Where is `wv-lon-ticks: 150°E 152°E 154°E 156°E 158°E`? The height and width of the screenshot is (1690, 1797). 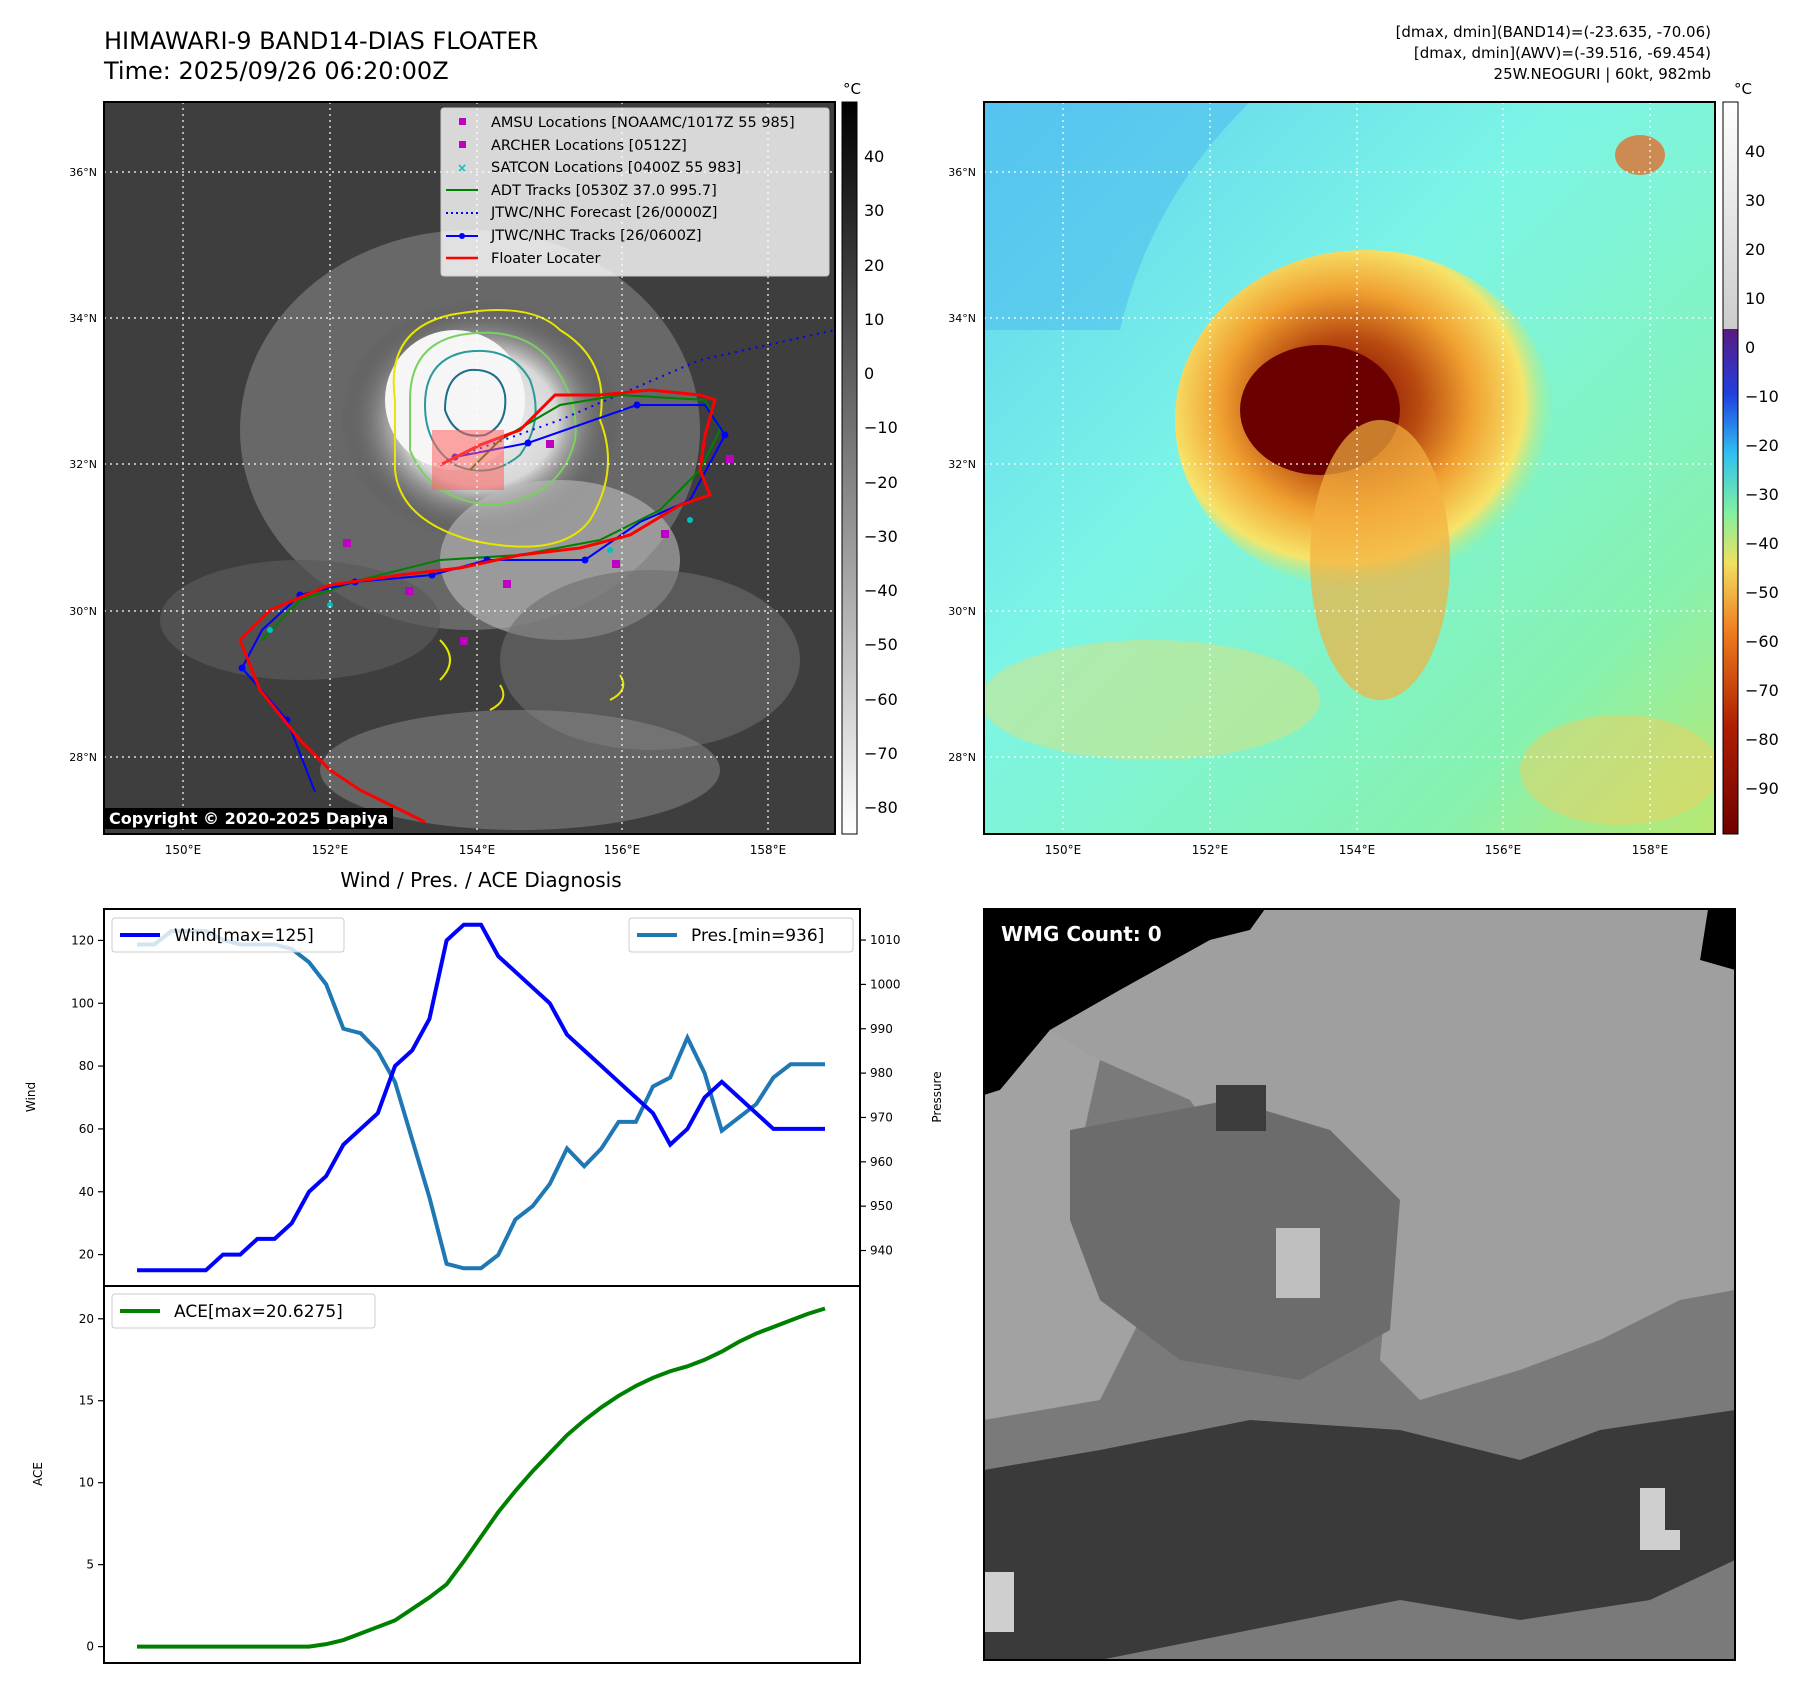 wv-lon-ticks: 150°E 152°E 154°E 156°E 158°E is located at coordinates (1357, 850).